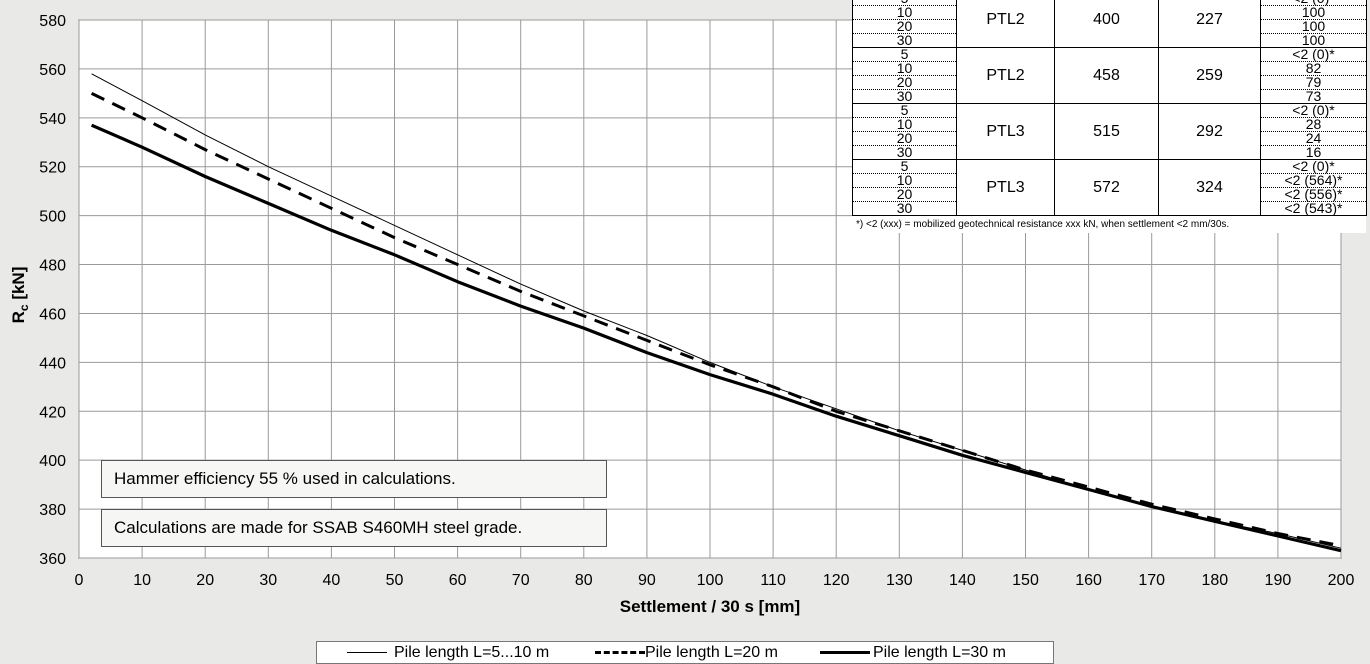 This screenshot has width=1370, height=664. I want to click on table-row: 20 100, so click(1109, 26).